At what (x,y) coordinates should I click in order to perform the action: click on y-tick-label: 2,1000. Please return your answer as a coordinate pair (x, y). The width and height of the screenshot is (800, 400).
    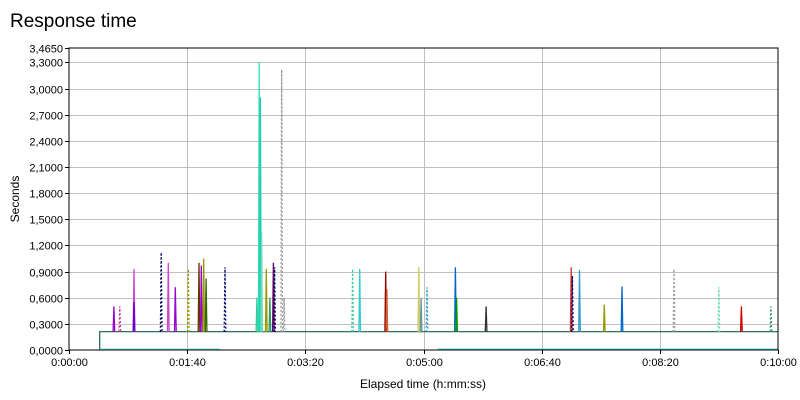
    Looking at the image, I should click on (46, 169).